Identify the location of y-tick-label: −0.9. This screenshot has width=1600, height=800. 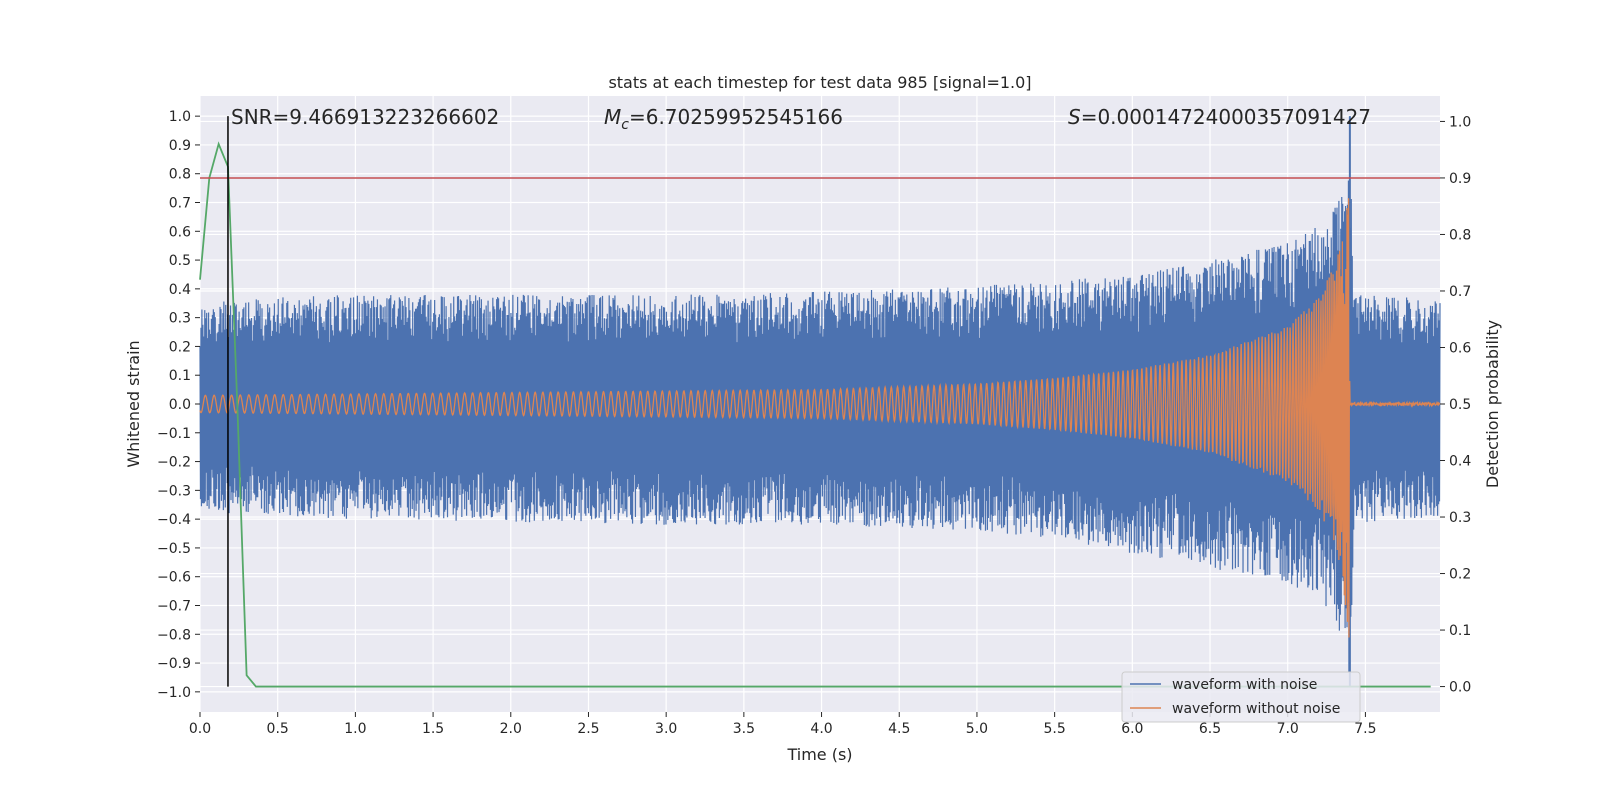
(174, 664).